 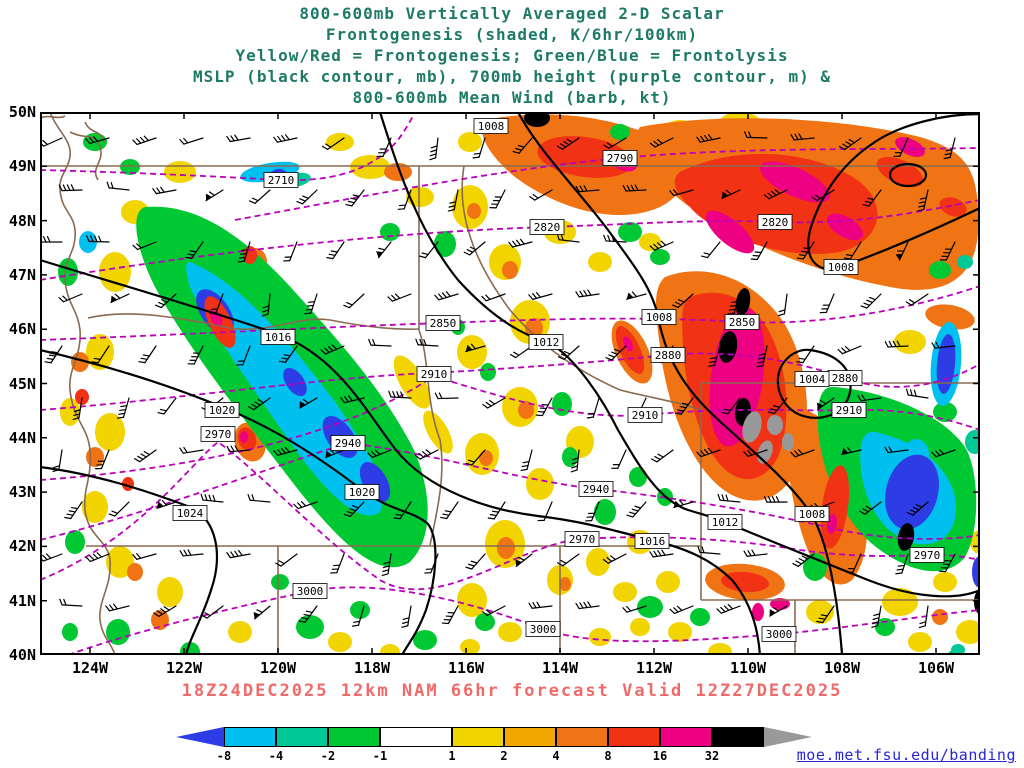 I want to click on lon-label: 110W, so click(x=748, y=668).